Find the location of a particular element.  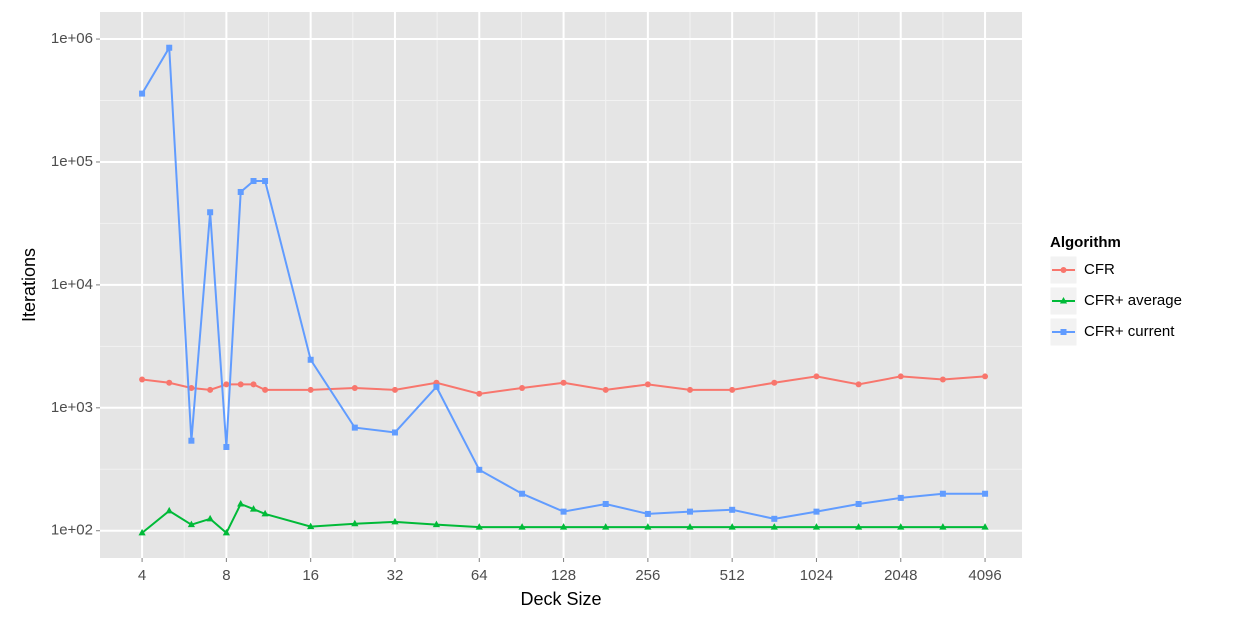

x-tick-label: 8 is located at coordinates (226, 575).